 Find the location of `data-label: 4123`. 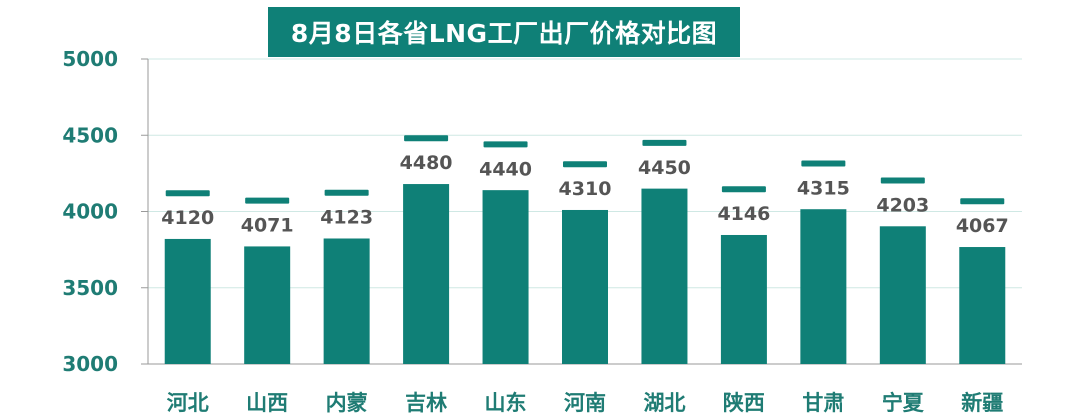

data-label: 4123 is located at coordinates (346, 218).